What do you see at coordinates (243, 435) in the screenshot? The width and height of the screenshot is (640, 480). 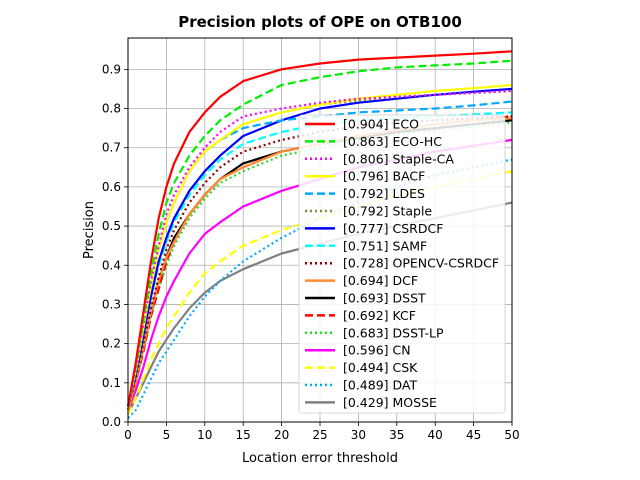 I see `x-tick-label: 15` at bounding box center [243, 435].